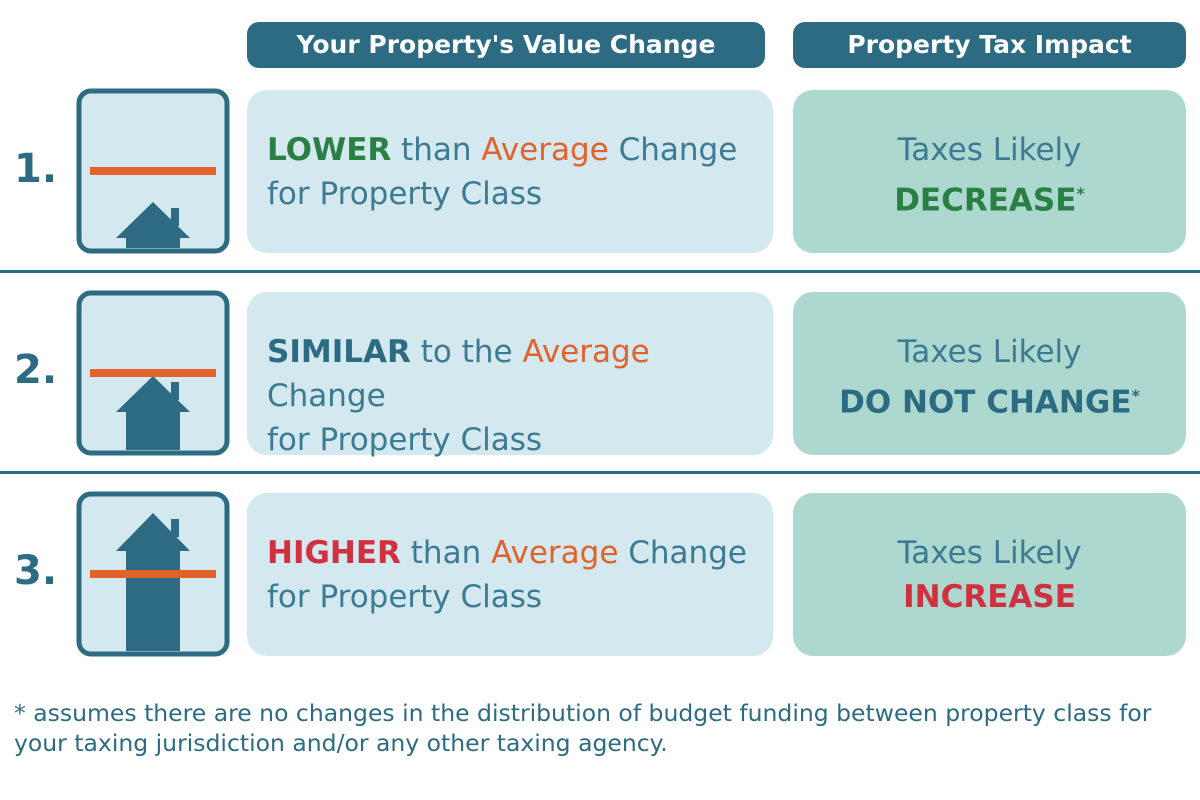  Describe the element at coordinates (989, 597) in the screenshot. I see `impact-keyword: INCREASE` at that location.